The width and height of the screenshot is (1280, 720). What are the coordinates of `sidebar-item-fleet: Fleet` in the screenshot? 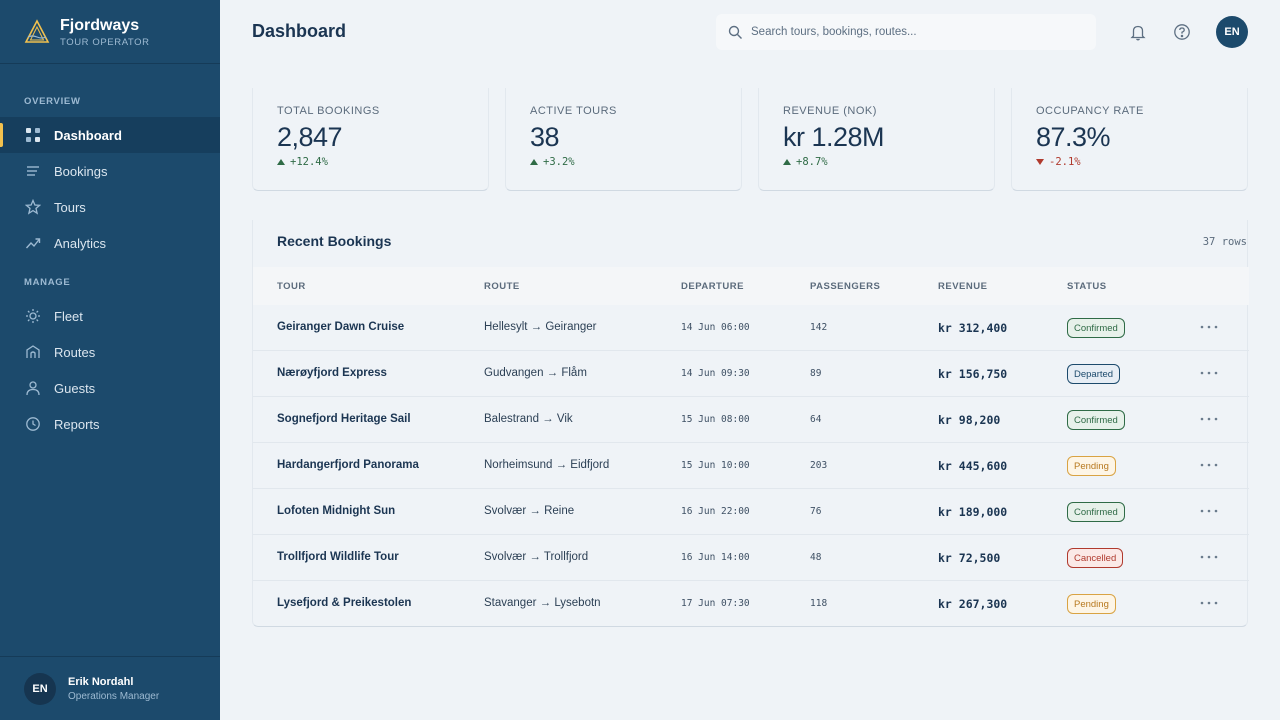 It's located at (110, 316).